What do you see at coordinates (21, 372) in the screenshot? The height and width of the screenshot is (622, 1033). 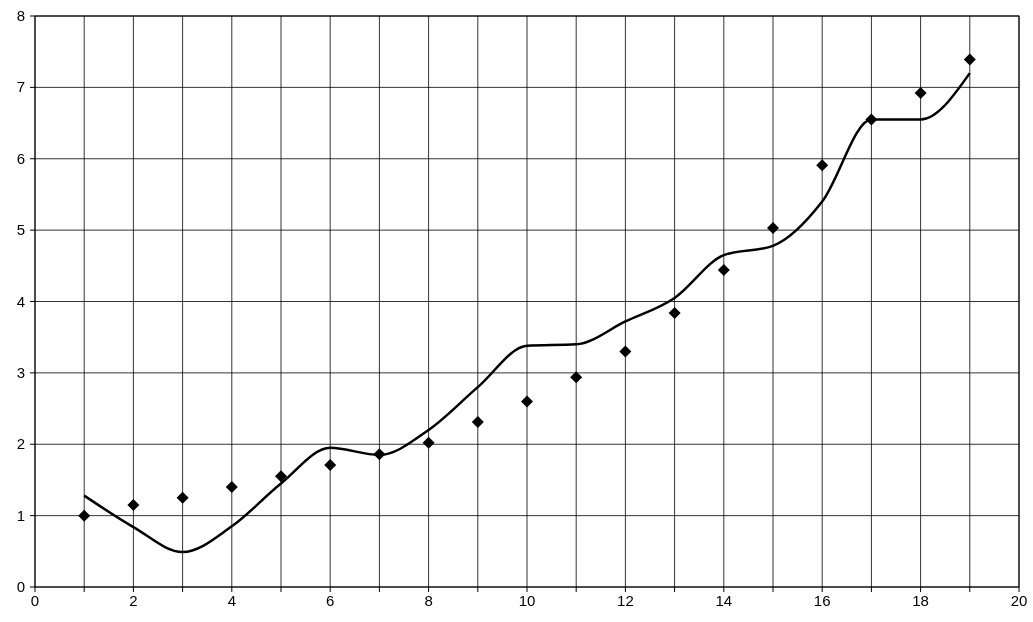 I see `y-tick-label: 3` at bounding box center [21, 372].